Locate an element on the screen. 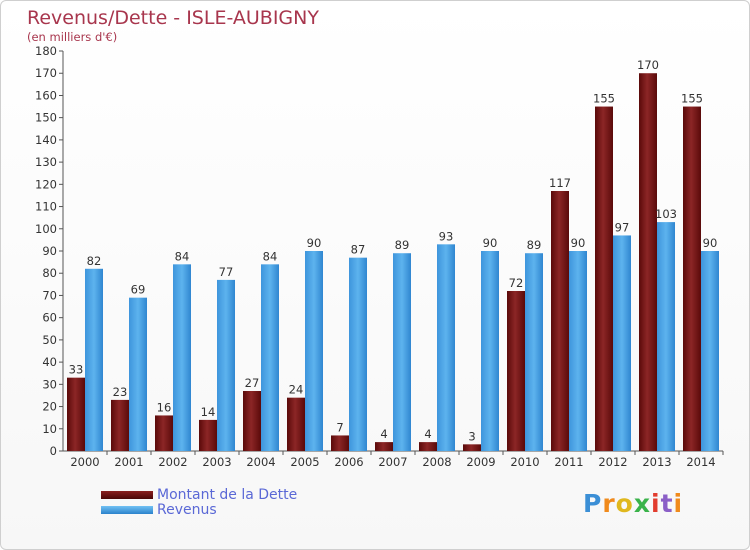 The width and height of the screenshot is (750, 550). proxiti-logo: Proxiti is located at coordinates (633, 503).